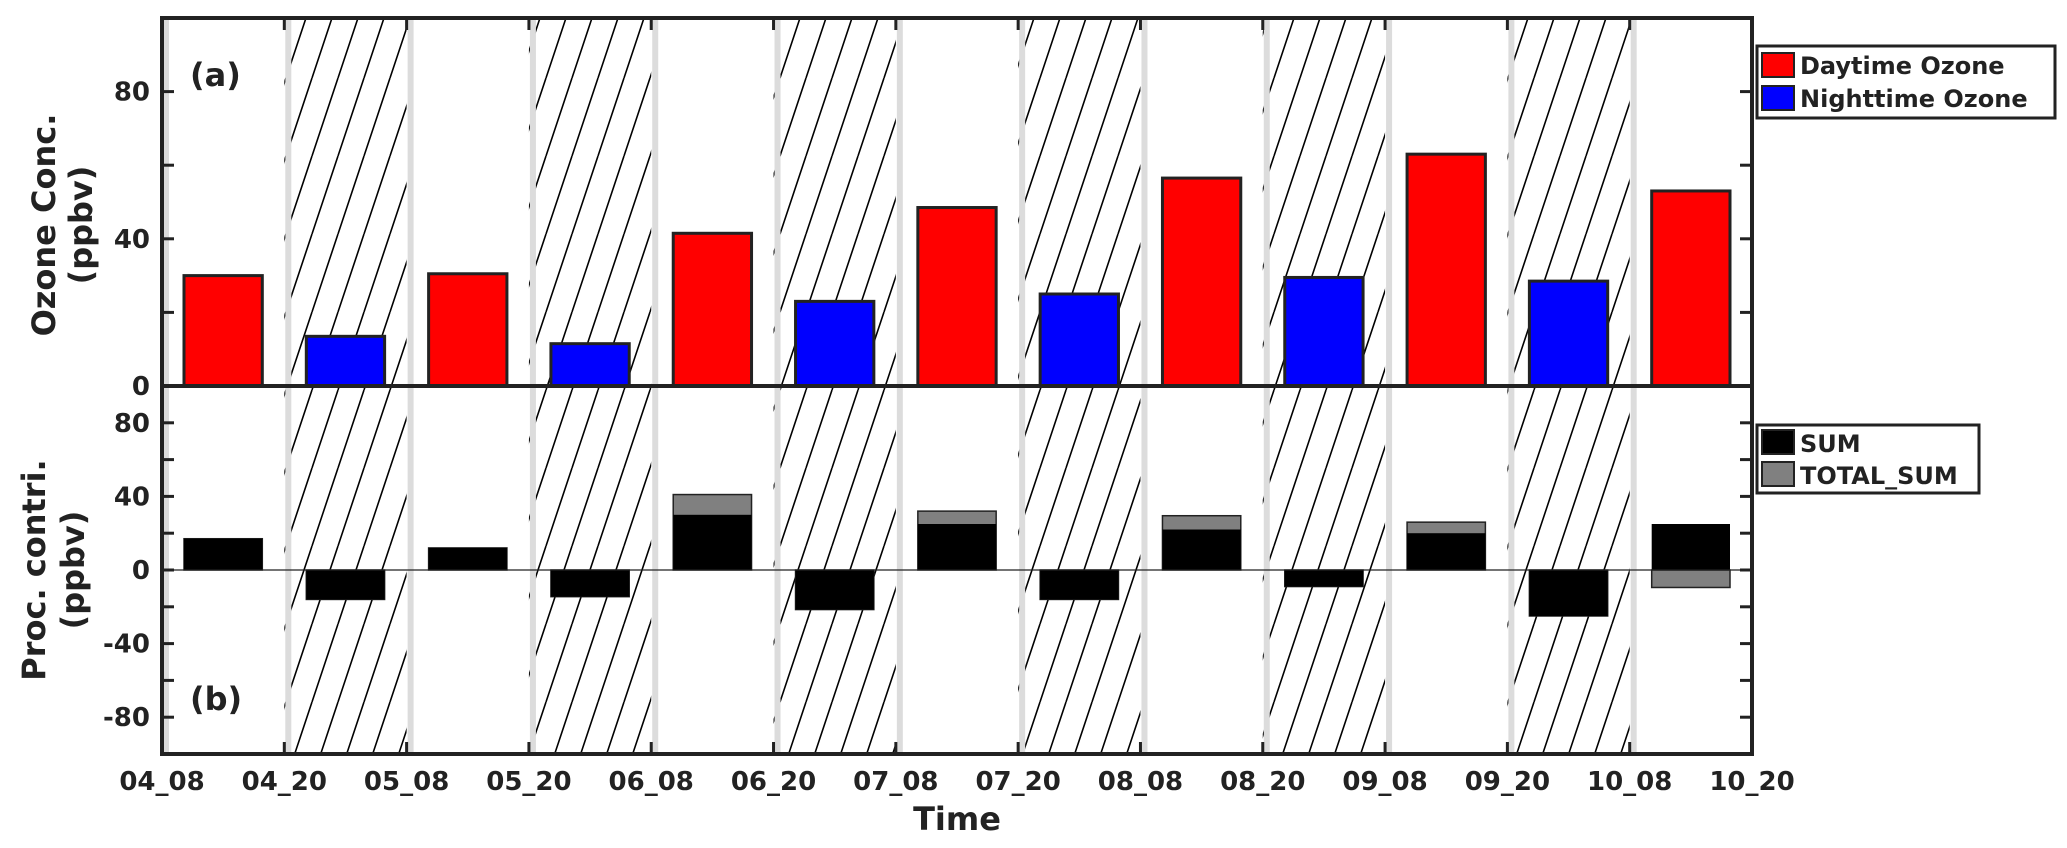  I want to click on panel-b-legend: SUM TOTAL_SUM, so click(1868, 459).